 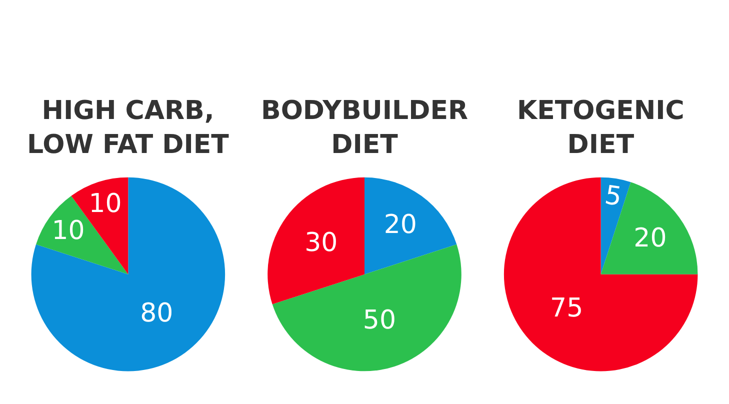 I want to click on chart-title: KETOGENIC DIET, so click(x=600, y=128).